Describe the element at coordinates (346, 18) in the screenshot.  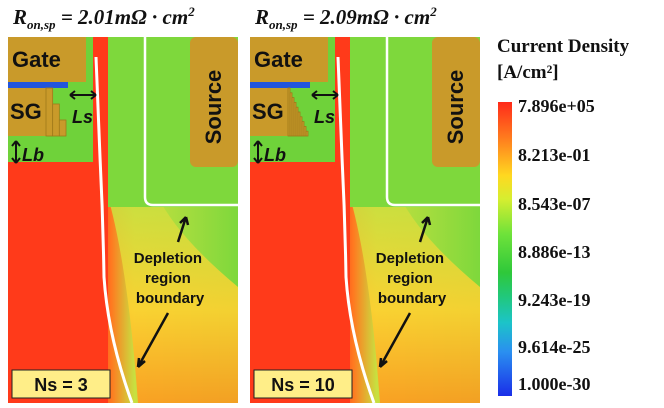
I see `header-right: Ron,sp = 2.09mΩ · cm2` at that location.